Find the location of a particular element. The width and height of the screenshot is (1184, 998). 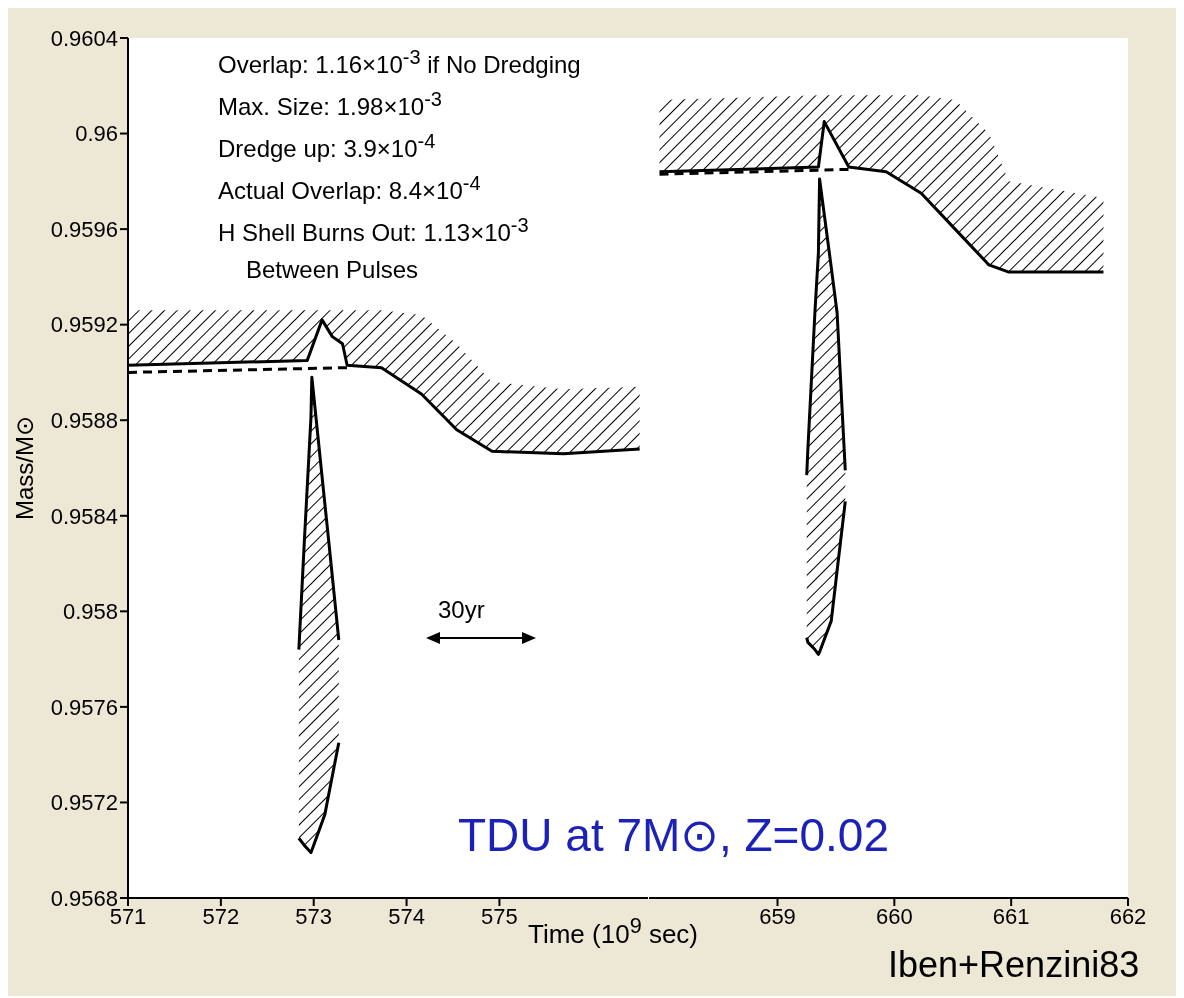

annotation: Overlap: 1.16×10$^{-3}$ if No Dredging is located at coordinates (399, 62).